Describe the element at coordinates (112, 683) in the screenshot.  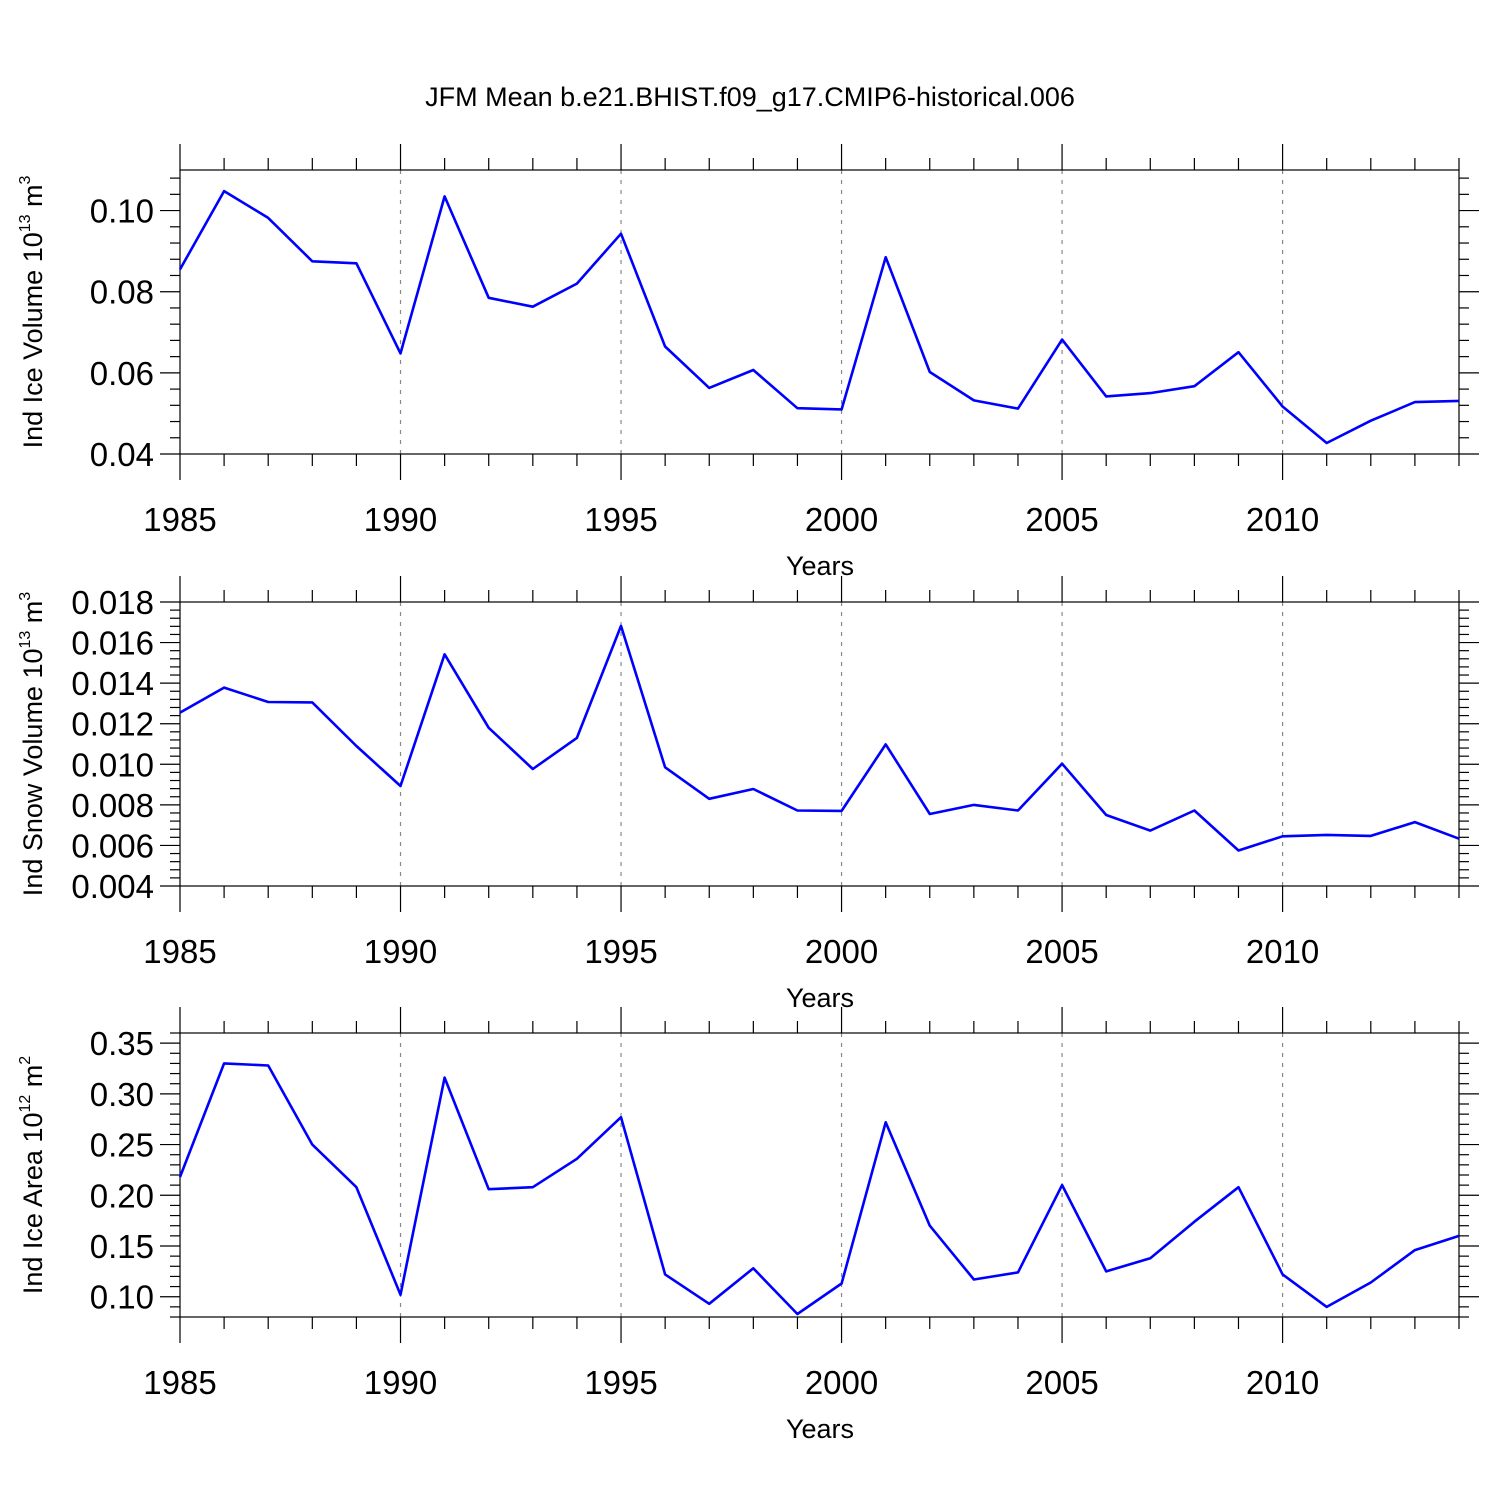
I see `y-tick-label: 0.014` at that location.